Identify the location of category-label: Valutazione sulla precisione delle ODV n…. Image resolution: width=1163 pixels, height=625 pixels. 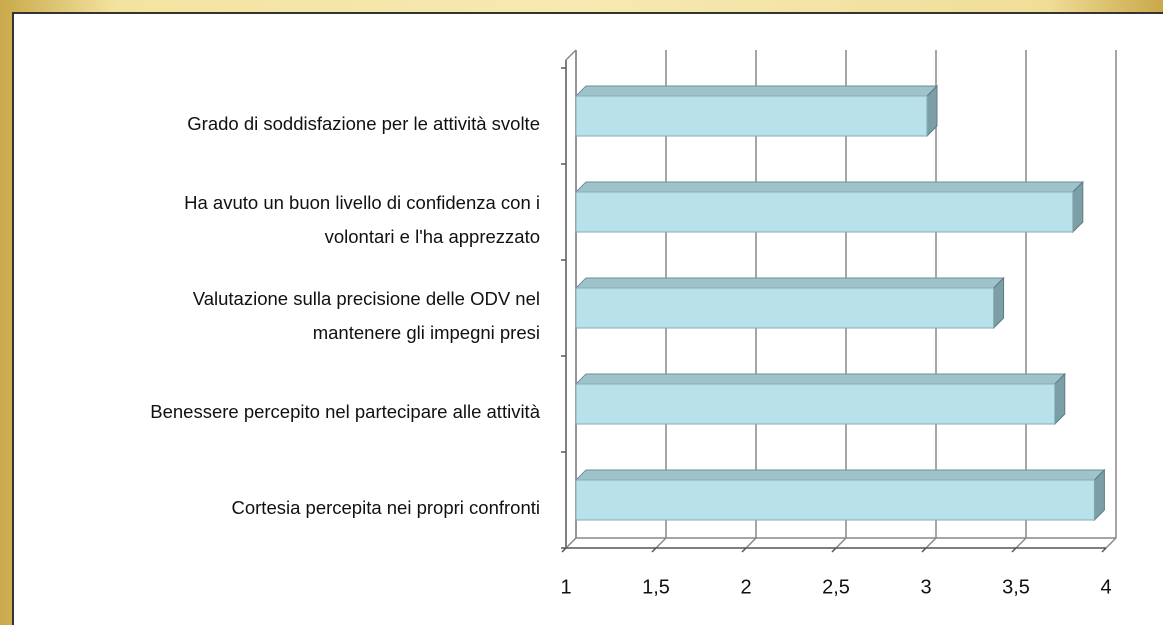
(366, 315).